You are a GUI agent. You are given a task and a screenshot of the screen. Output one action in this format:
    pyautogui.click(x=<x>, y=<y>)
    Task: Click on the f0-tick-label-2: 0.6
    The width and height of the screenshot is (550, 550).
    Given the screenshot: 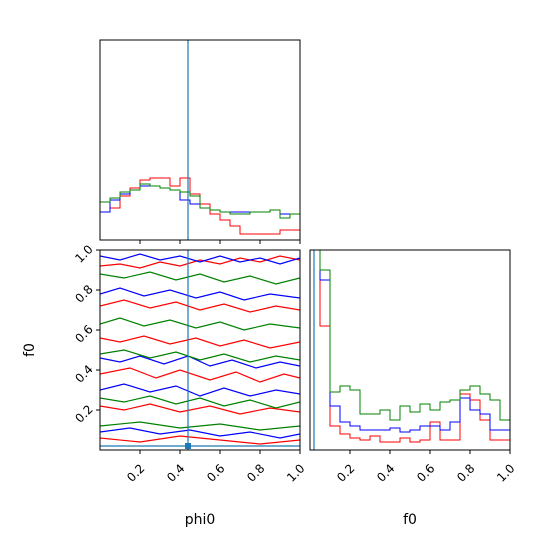 What is the action you would take?
    pyautogui.click(x=83, y=333)
    